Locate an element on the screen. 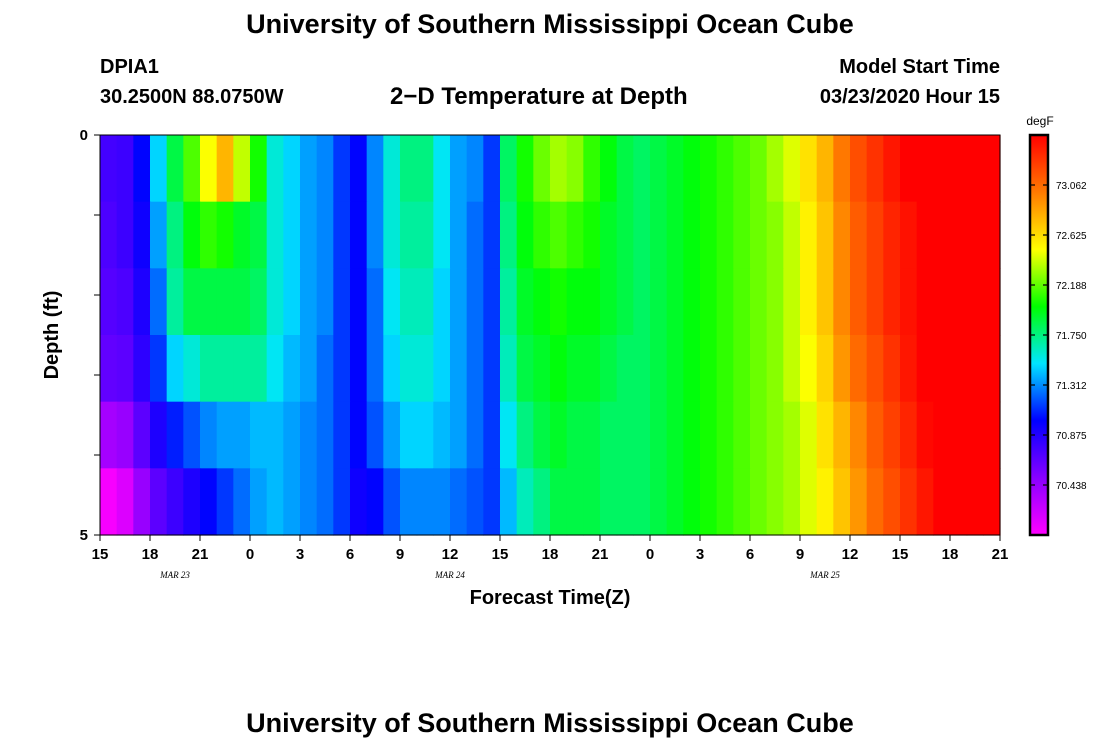  colorbar-unit: degF is located at coordinates (1039, 121).